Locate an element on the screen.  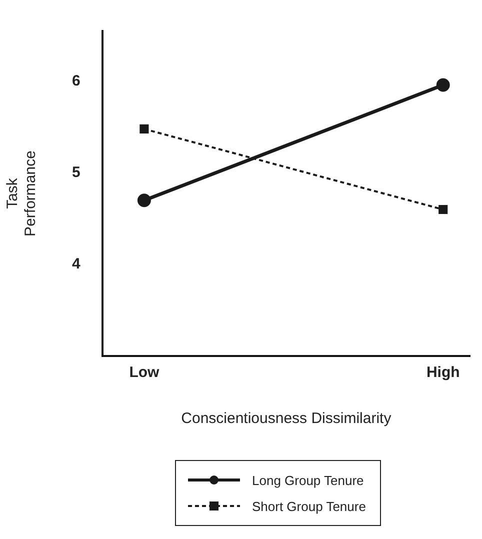
legend-label: Short Group Tenure is located at coordinates (309, 506).